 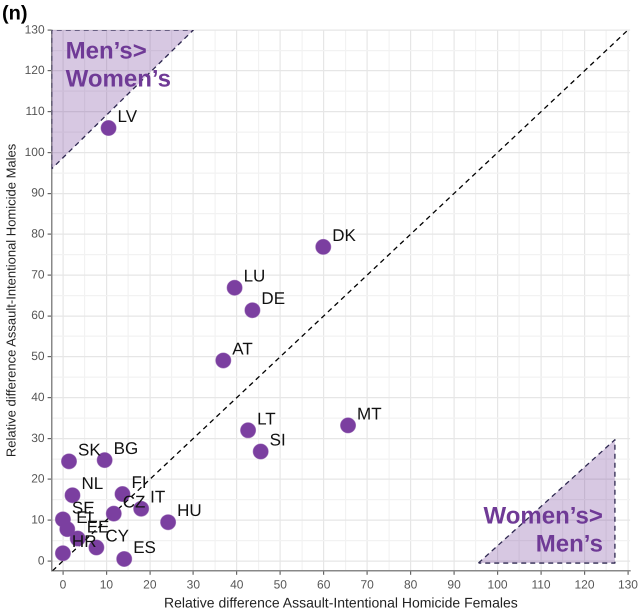 I want to click on y-tick-label: 120, so click(x=34, y=70).